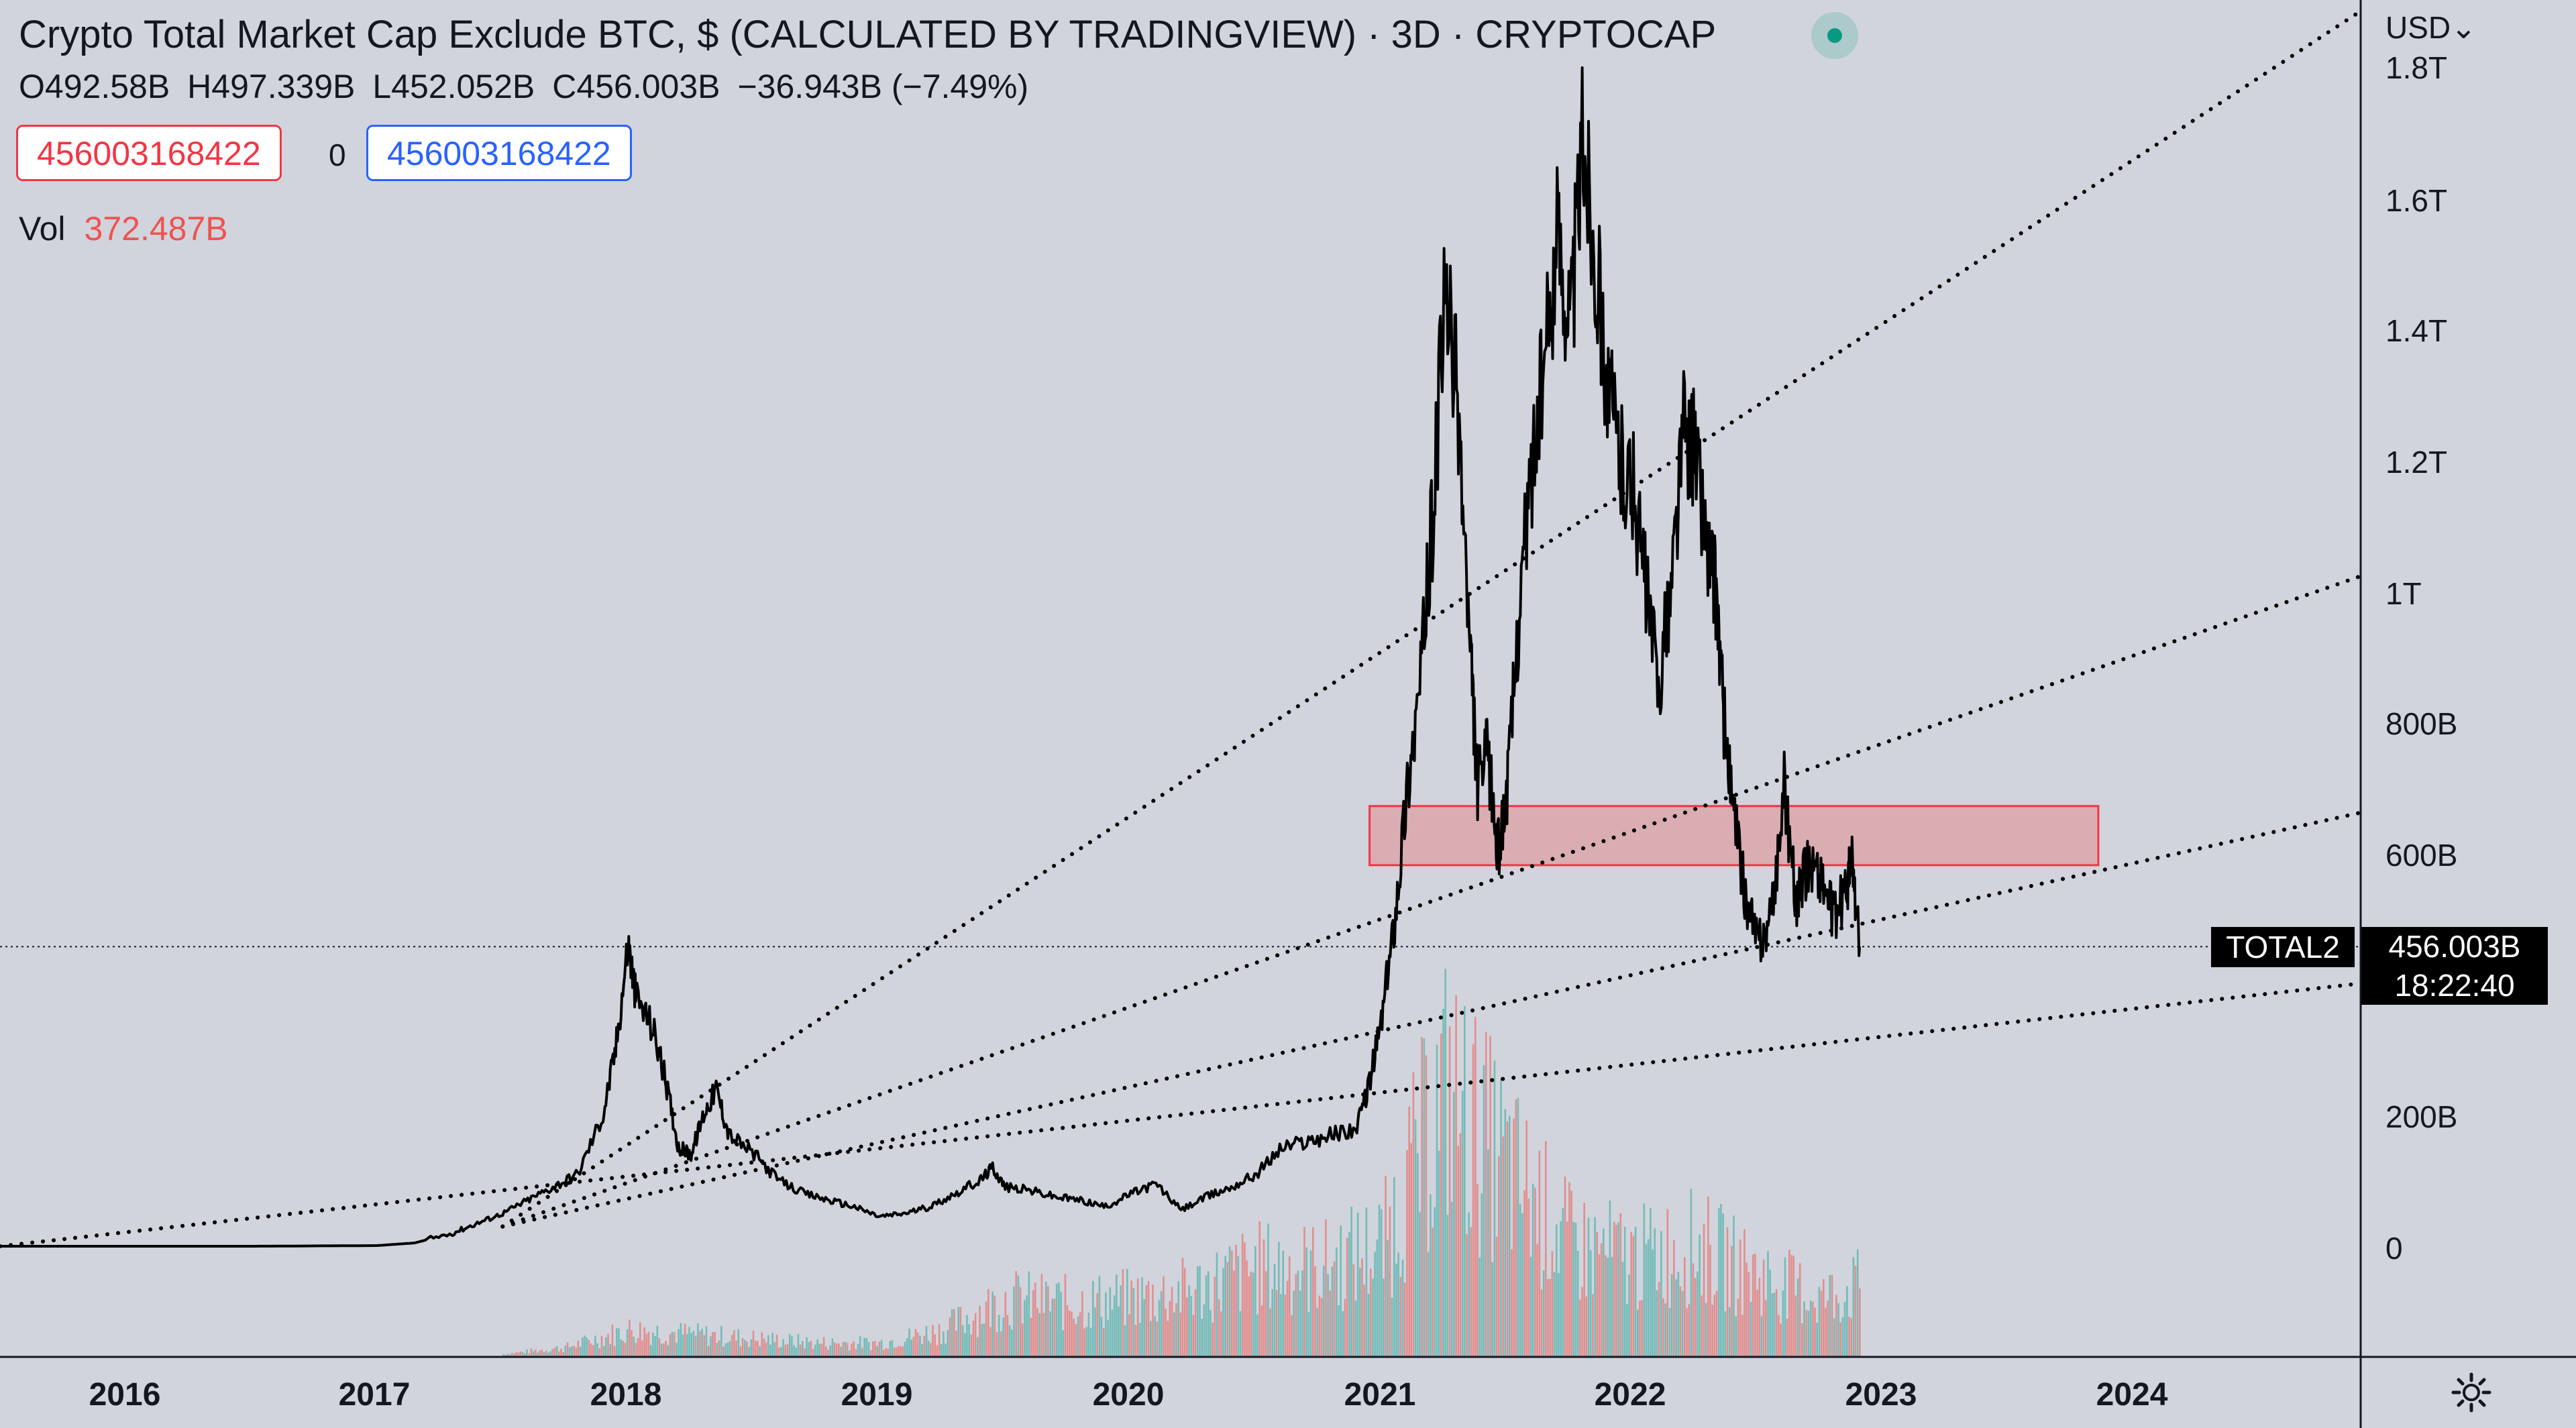  What do you see at coordinates (2454, 966) in the screenshot?
I see `last-price-tag: 456.003B 18:22:40` at bounding box center [2454, 966].